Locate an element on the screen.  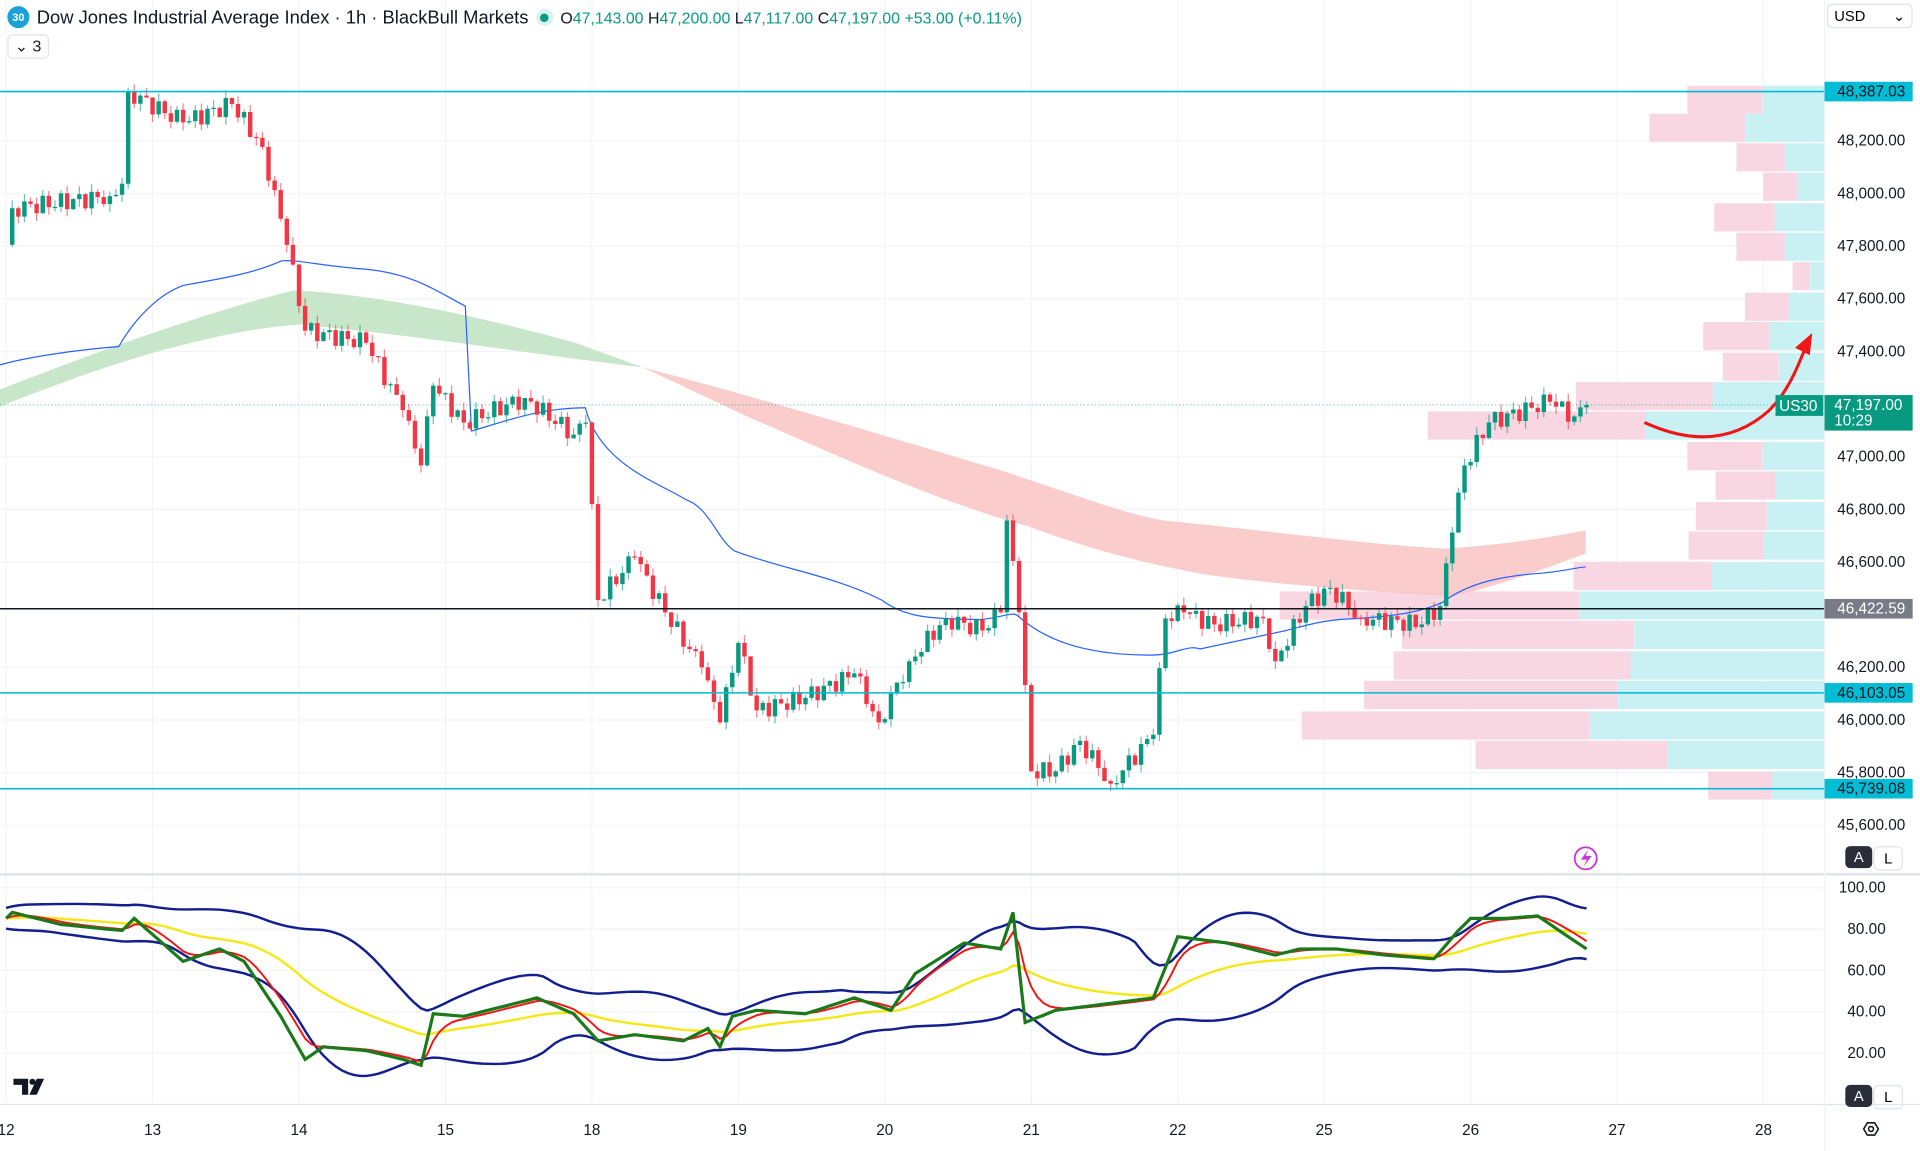
tradingview-logo is located at coordinates (29, 1086).